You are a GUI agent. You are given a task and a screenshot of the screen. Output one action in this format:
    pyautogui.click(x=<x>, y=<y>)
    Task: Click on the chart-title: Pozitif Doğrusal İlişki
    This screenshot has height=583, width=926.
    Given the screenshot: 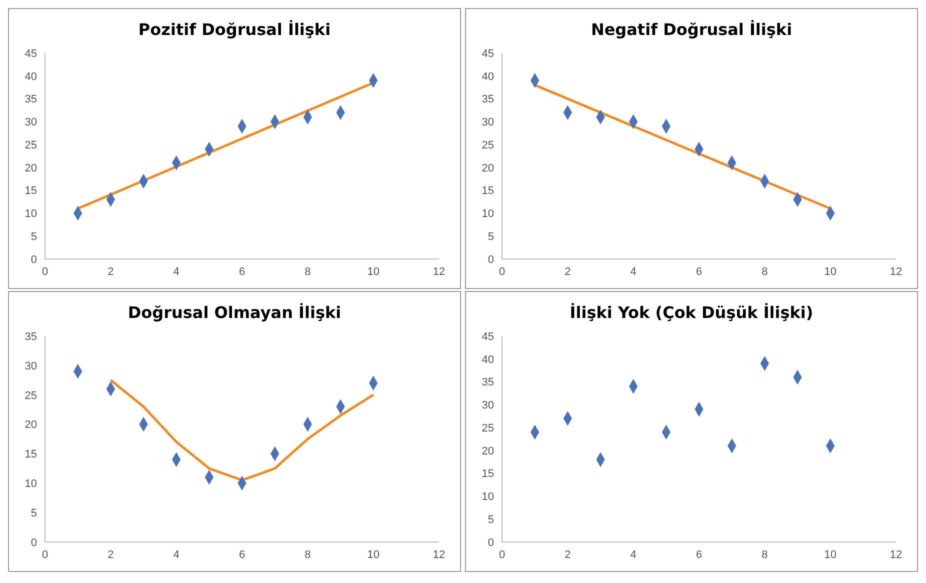 What is the action you would take?
    pyautogui.click(x=234, y=30)
    